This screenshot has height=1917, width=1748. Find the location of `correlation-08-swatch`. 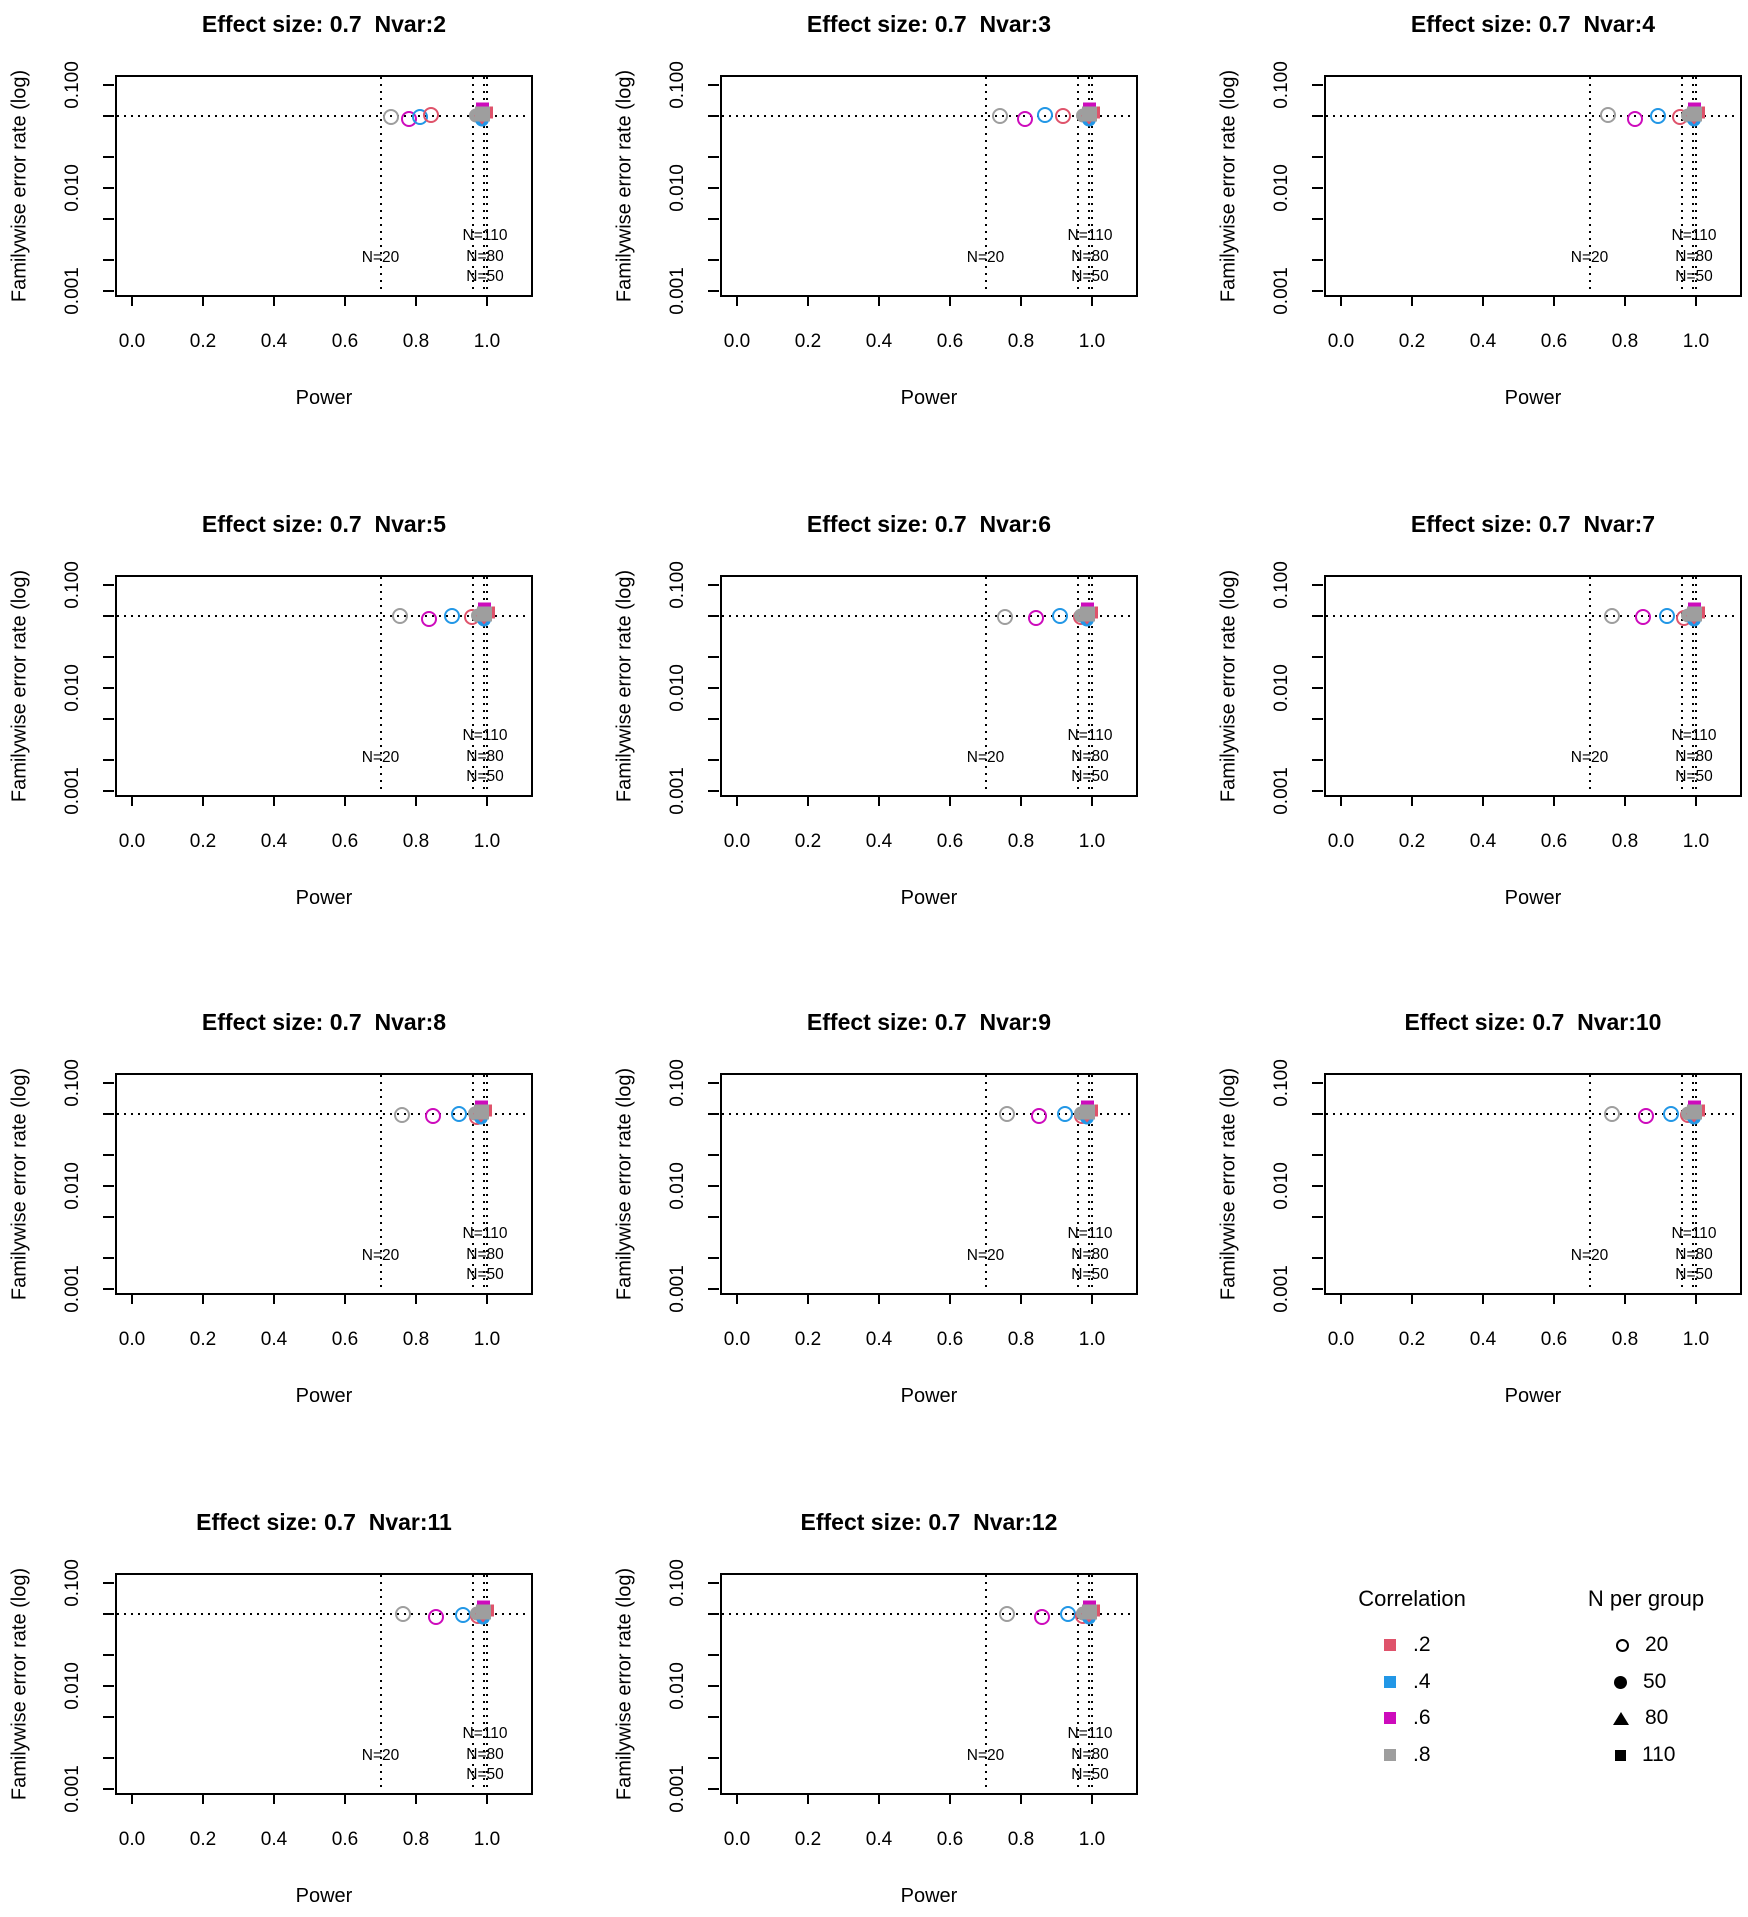

correlation-08-swatch is located at coordinates (1390, 1755).